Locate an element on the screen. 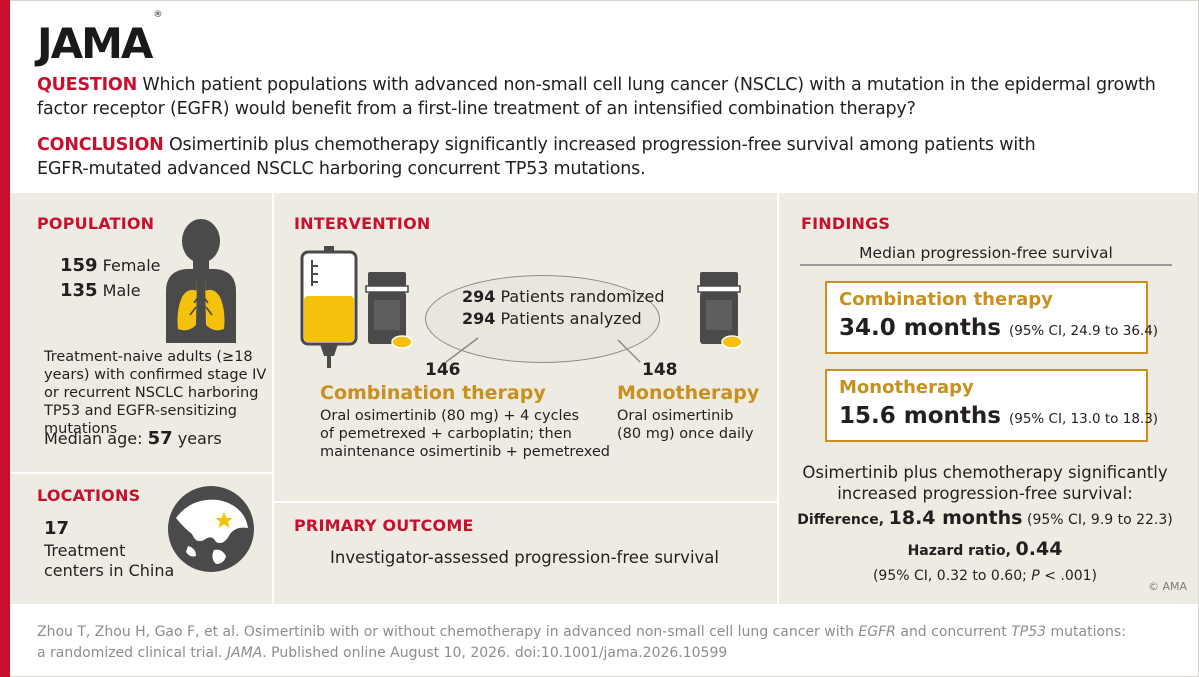 The height and width of the screenshot is (677, 1199). arm1-line3: maintenance osimertinib + pemetrexed is located at coordinates (465, 452).